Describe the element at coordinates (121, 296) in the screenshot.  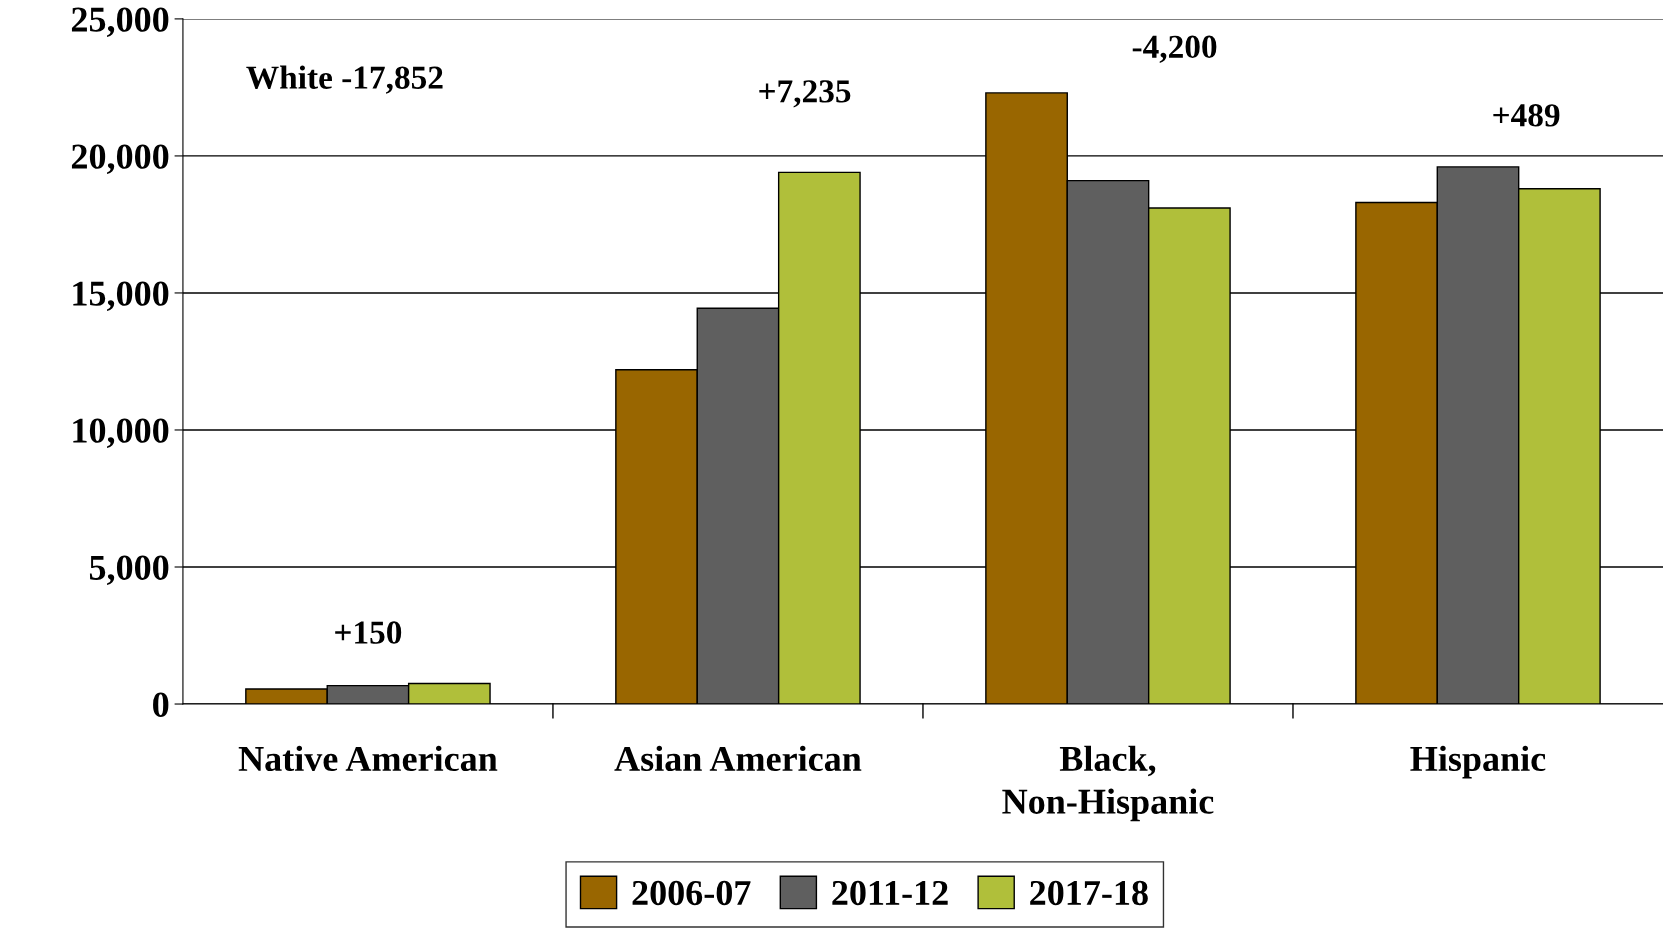
I see `y-tick-label: 15,000` at that location.